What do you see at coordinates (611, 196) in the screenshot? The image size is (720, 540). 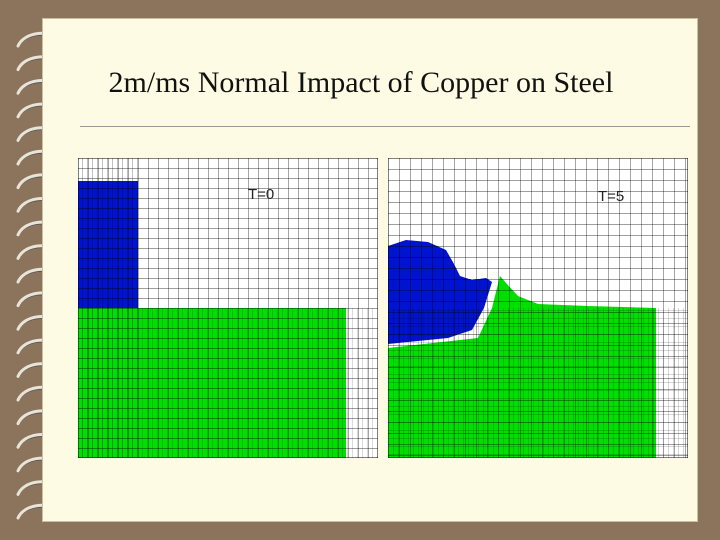 I see `time-label-t5: T=5` at bounding box center [611, 196].